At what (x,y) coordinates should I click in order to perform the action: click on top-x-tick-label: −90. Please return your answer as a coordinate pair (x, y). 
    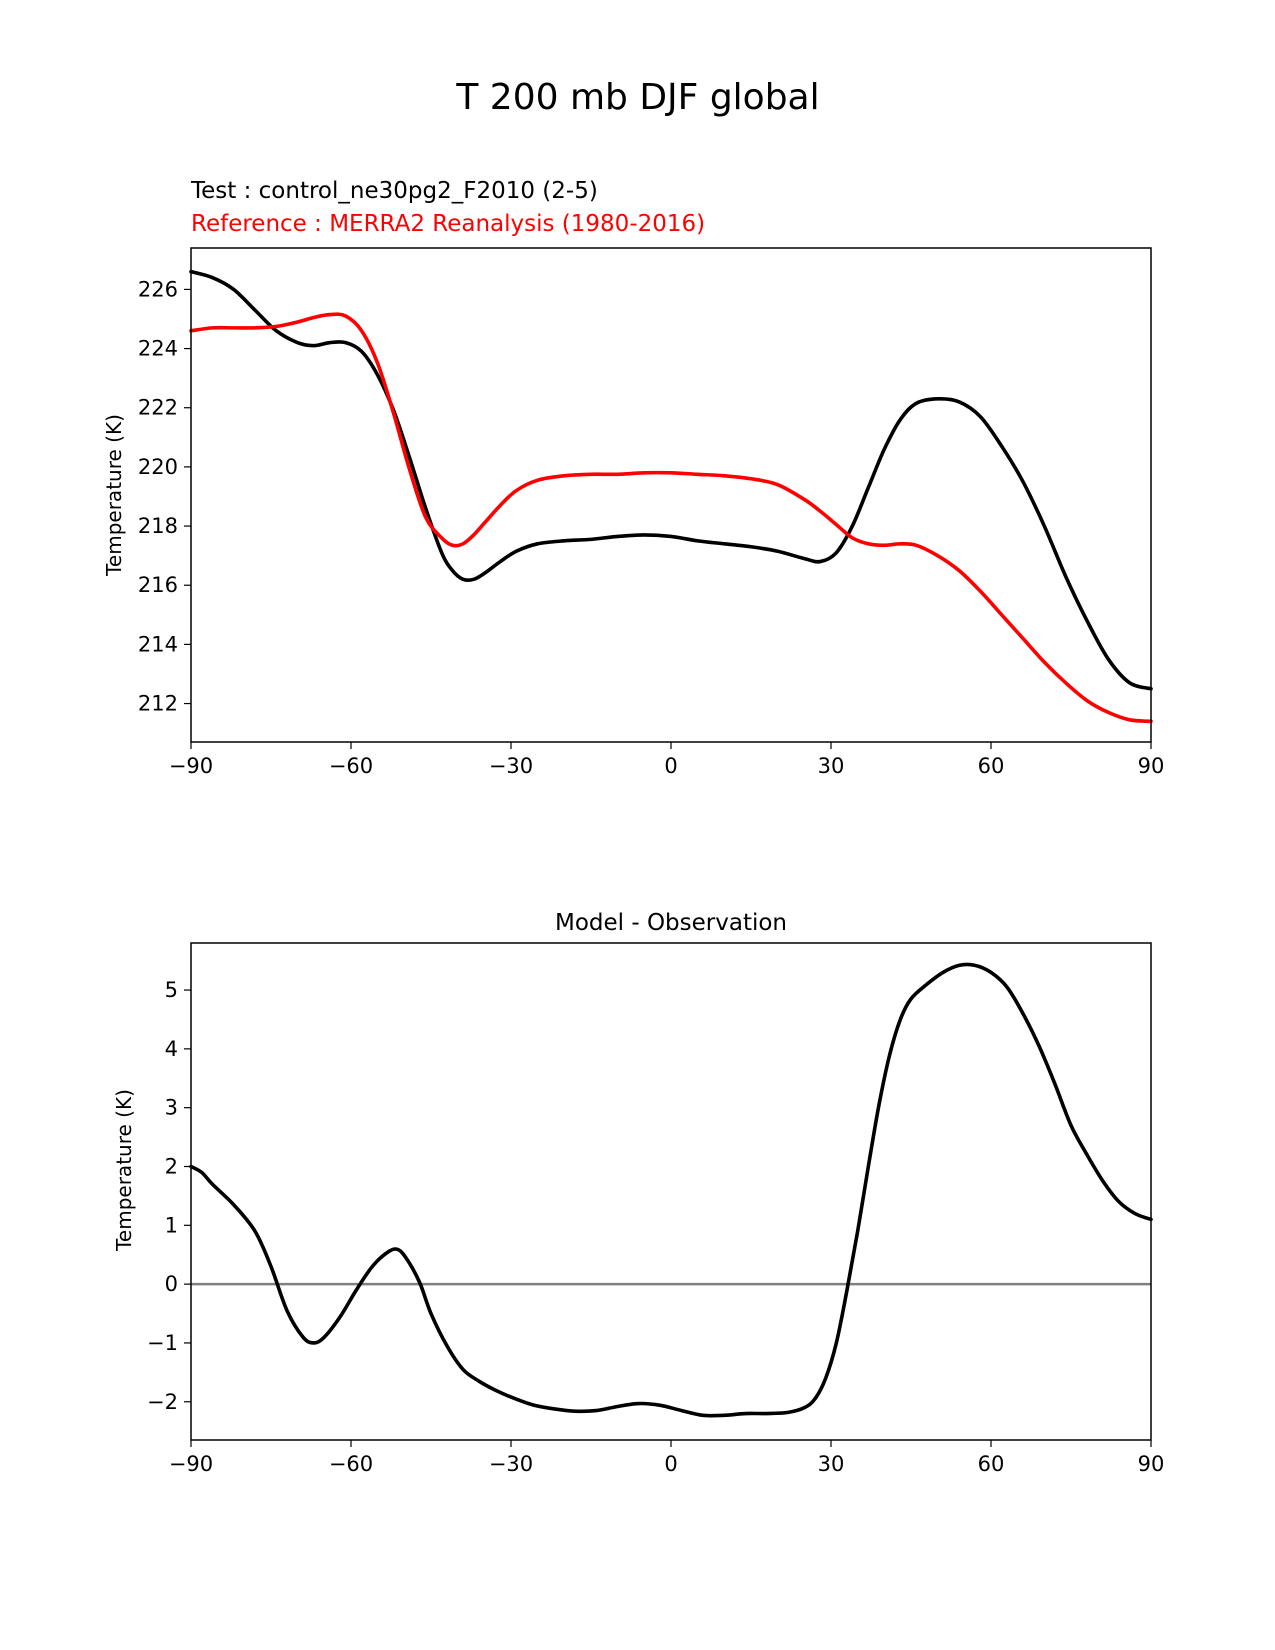
    Looking at the image, I should click on (191, 766).